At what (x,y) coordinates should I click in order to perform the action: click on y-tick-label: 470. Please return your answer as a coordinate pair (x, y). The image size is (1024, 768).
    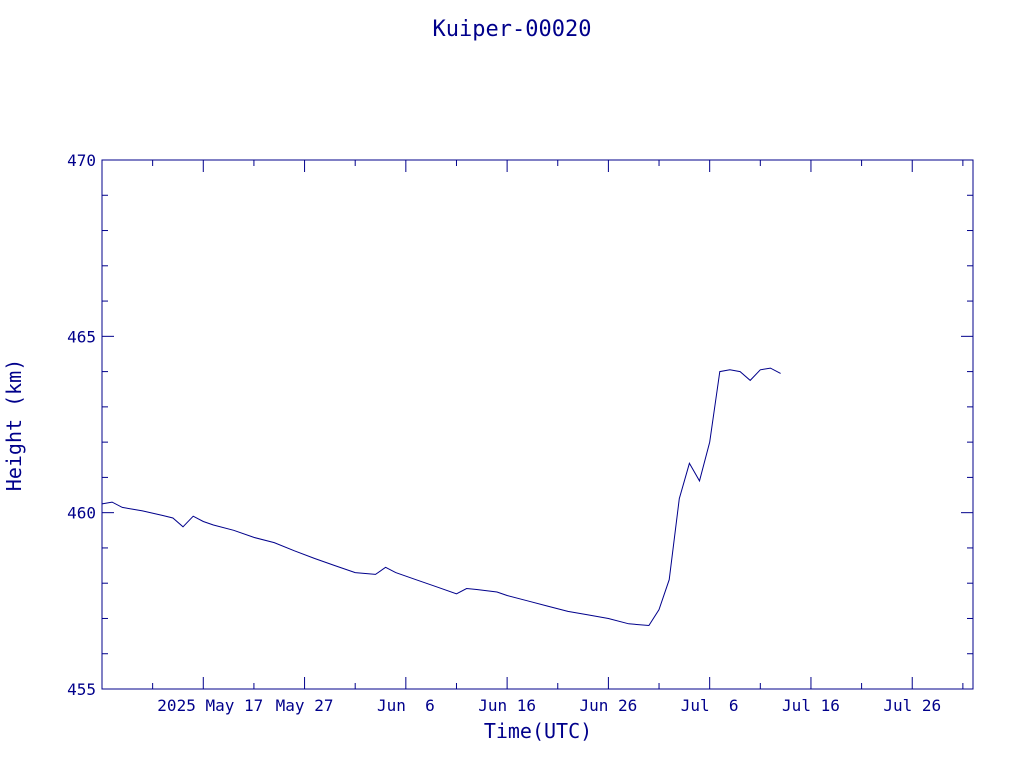
    Looking at the image, I should click on (81, 160).